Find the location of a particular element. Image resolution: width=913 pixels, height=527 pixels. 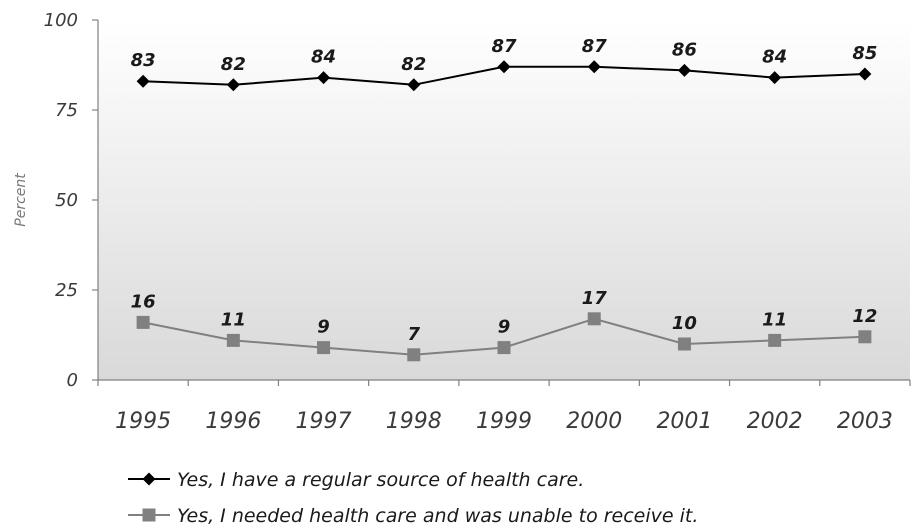

y-tick-label: 100 is located at coordinates (61, 20).